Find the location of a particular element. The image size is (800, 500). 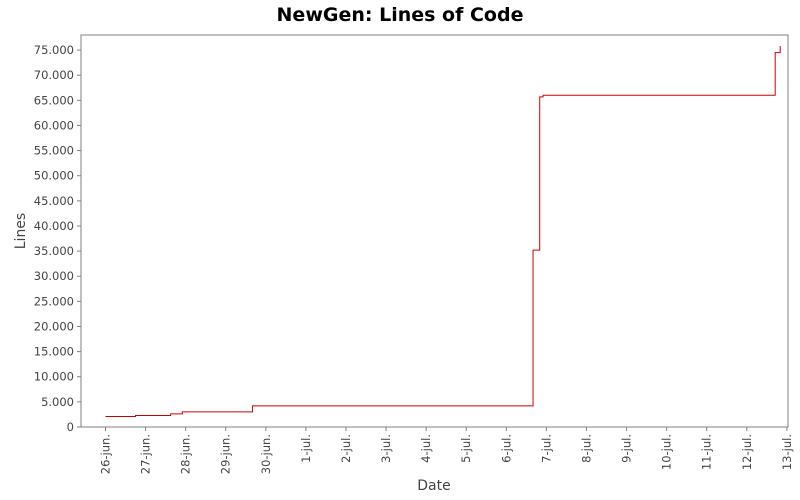

y-tick-label: 25.000 is located at coordinates (54, 301).